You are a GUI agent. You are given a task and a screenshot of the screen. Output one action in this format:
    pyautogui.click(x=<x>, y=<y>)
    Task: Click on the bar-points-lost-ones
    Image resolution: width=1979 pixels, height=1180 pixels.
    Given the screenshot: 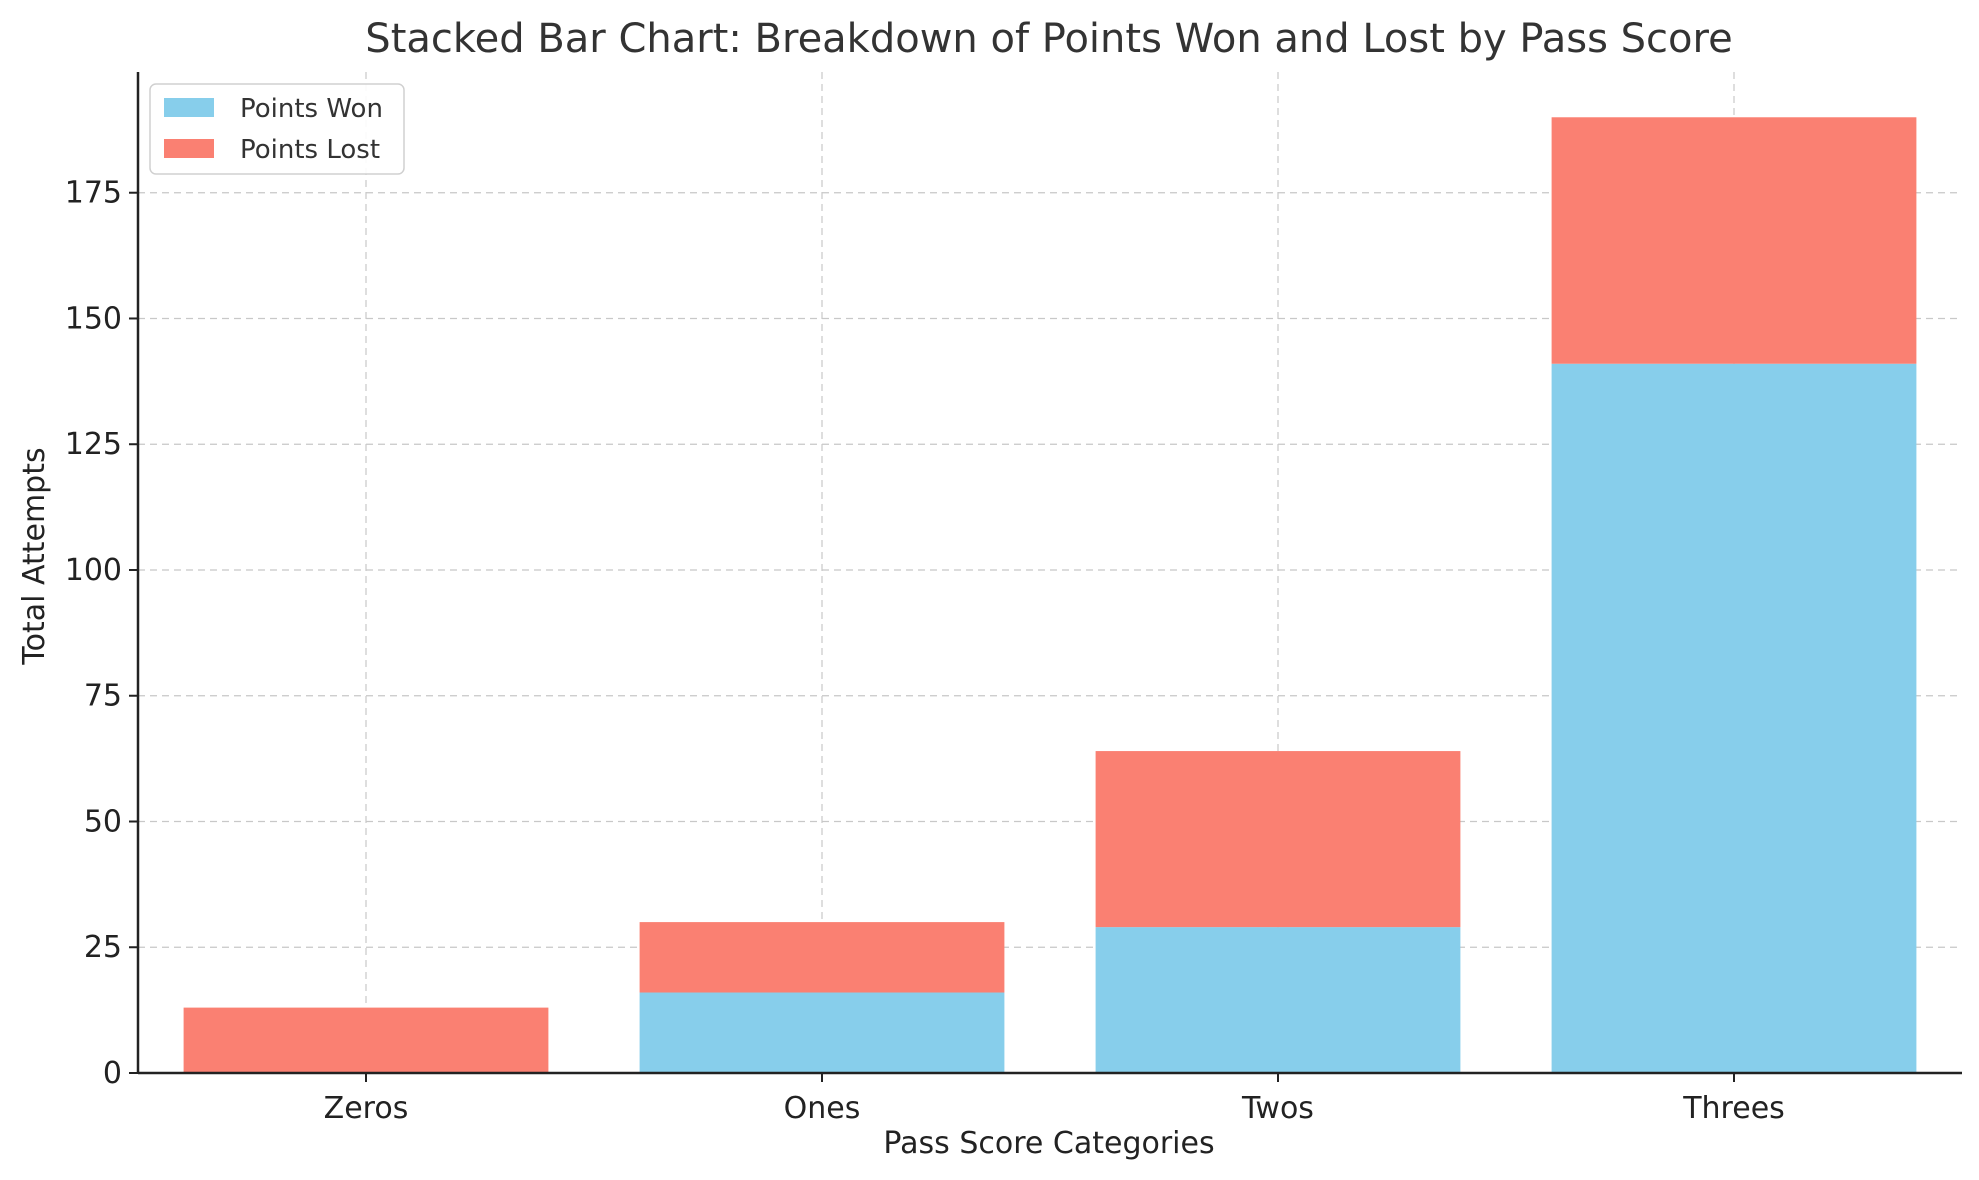 What is the action you would take?
    pyautogui.click(x=822, y=957)
    